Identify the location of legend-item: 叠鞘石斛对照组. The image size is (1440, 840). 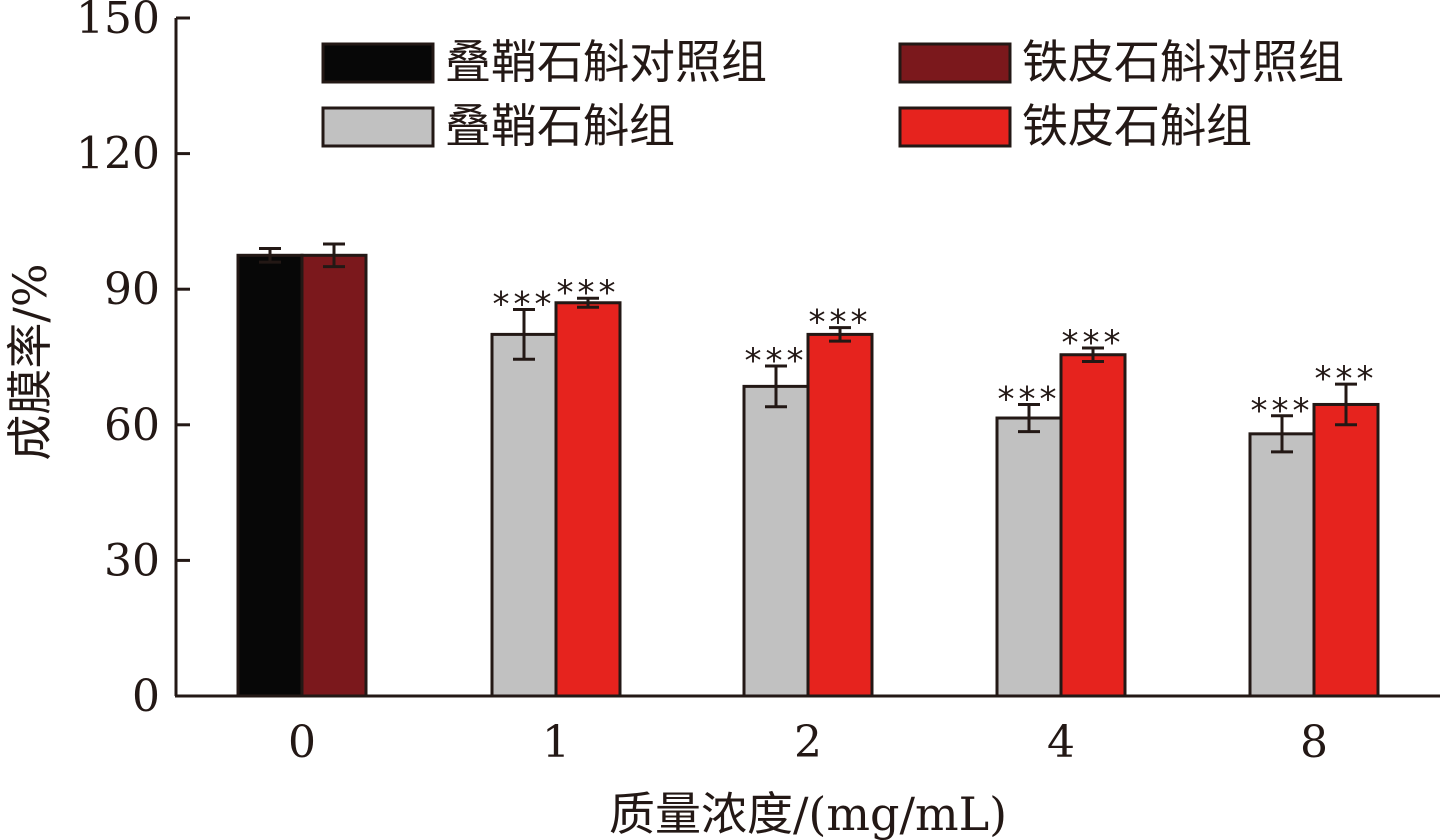
(544, 62).